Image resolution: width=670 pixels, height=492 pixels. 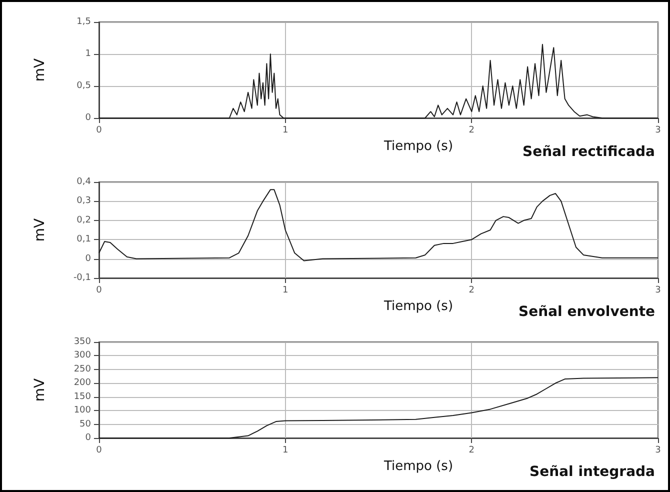 What do you see at coordinates (83, 397) in the screenshot?
I see `y-tick-label: 150` at bounding box center [83, 397].